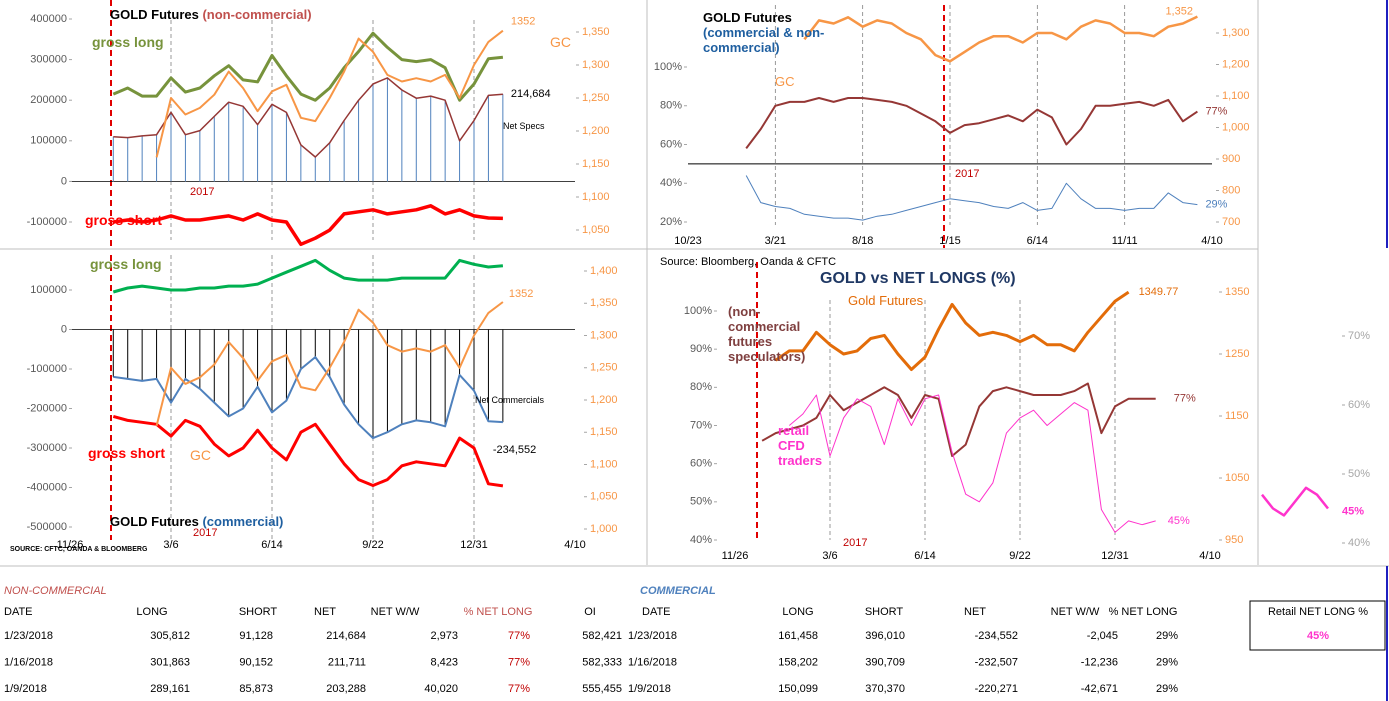  I want to click on y-tick-label: 1050, so click(1237, 478).